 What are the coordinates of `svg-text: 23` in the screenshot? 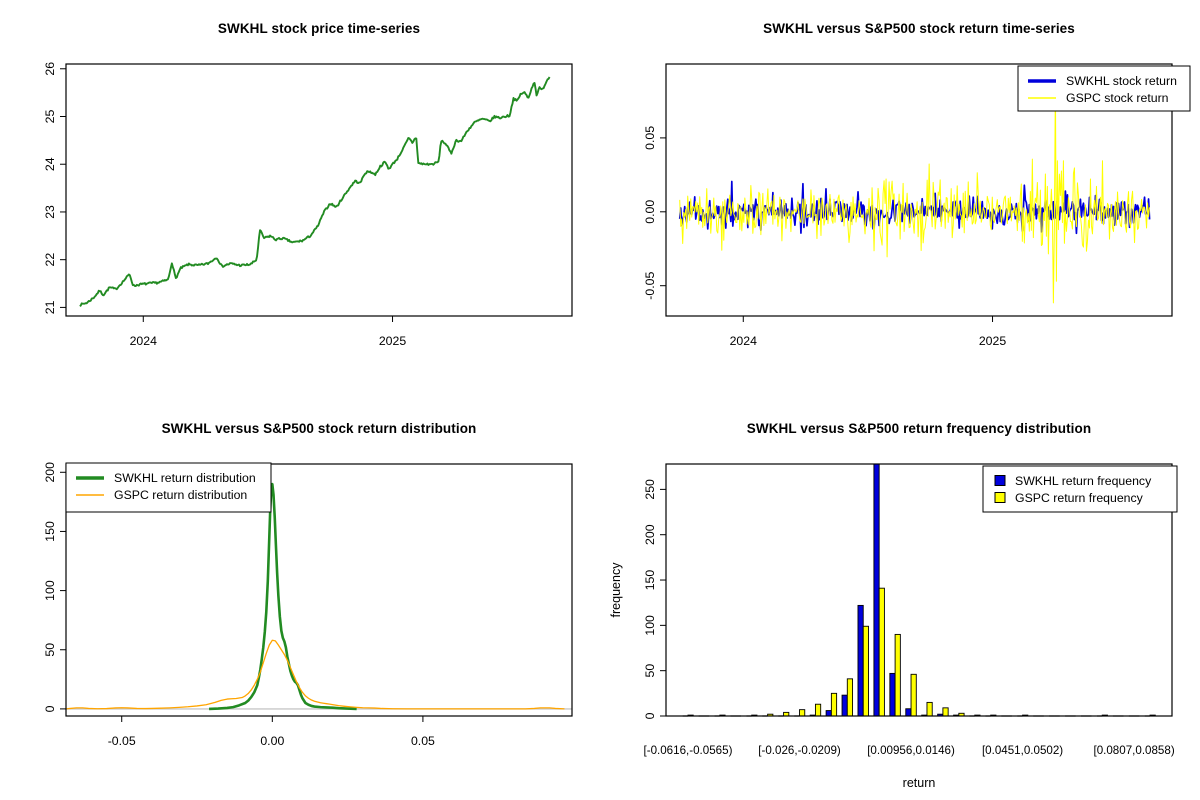 It's located at (50, 212).